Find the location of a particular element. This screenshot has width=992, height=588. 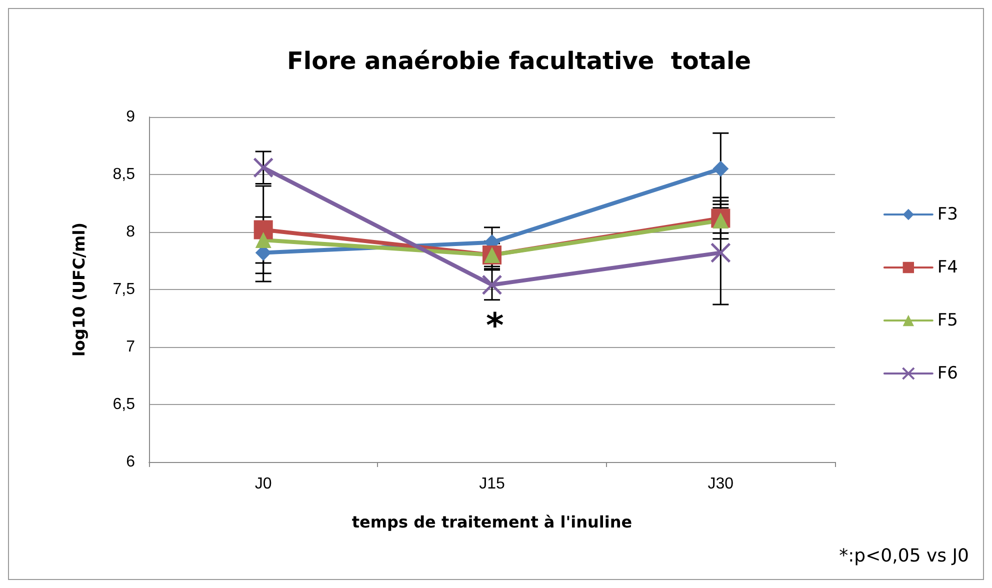

text: *:p<0,05 vs J0 is located at coordinates (904, 556).